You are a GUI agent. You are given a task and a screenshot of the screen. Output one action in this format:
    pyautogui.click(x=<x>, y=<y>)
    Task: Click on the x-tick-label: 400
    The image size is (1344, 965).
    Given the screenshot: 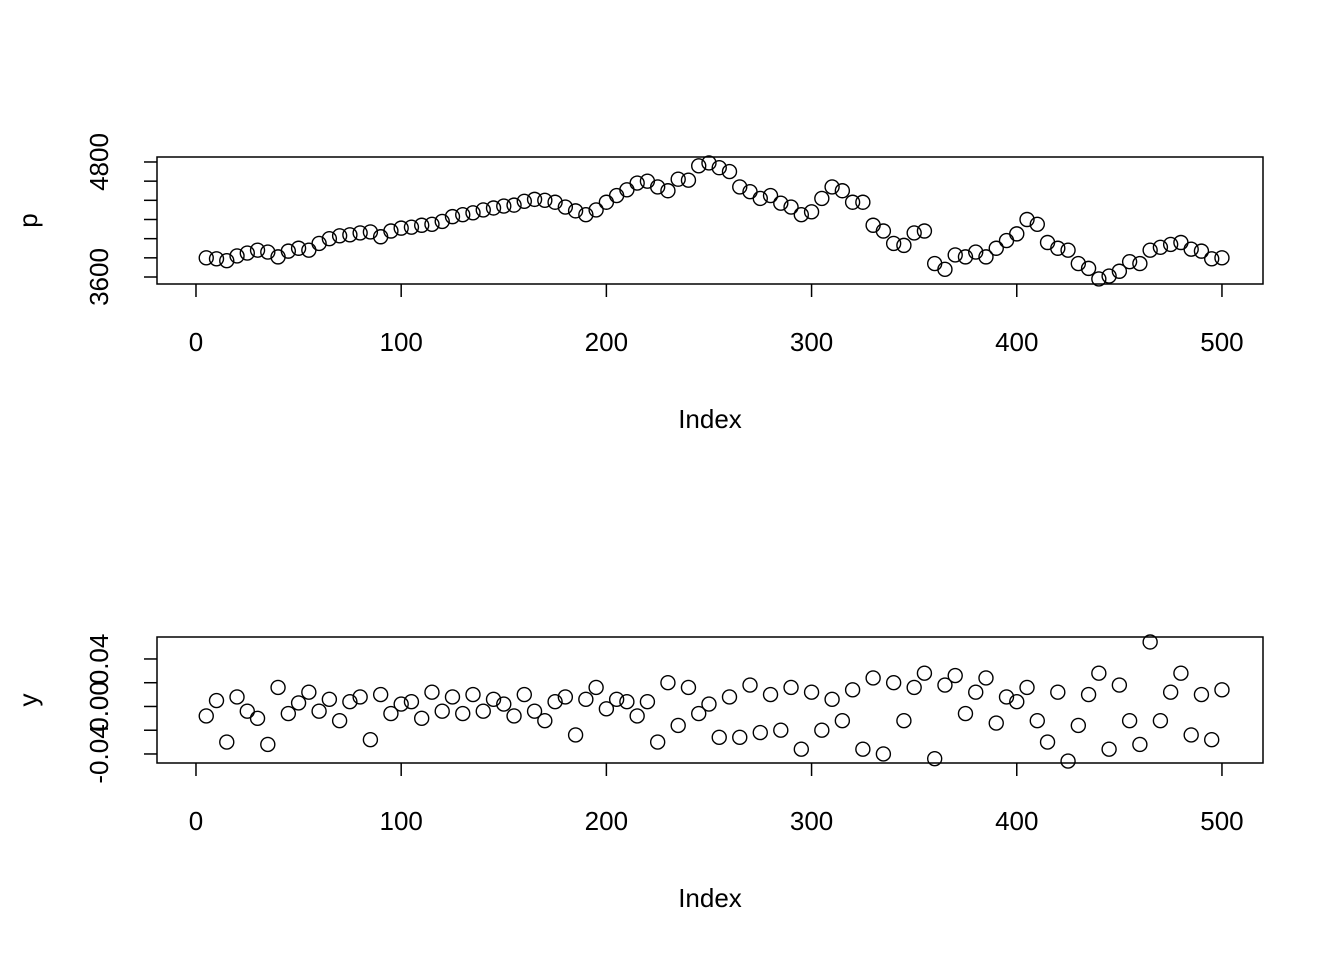 What is the action you would take?
    pyautogui.click(x=1016, y=342)
    